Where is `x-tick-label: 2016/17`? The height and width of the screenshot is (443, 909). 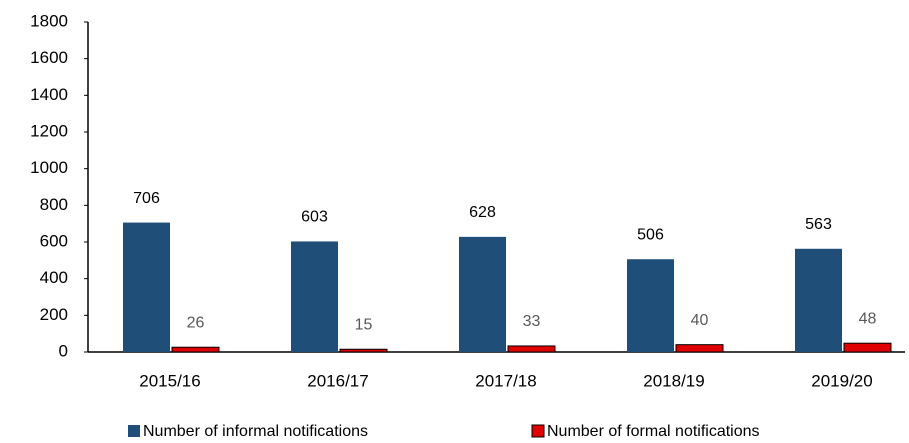 x-tick-label: 2016/17 is located at coordinates (337, 380).